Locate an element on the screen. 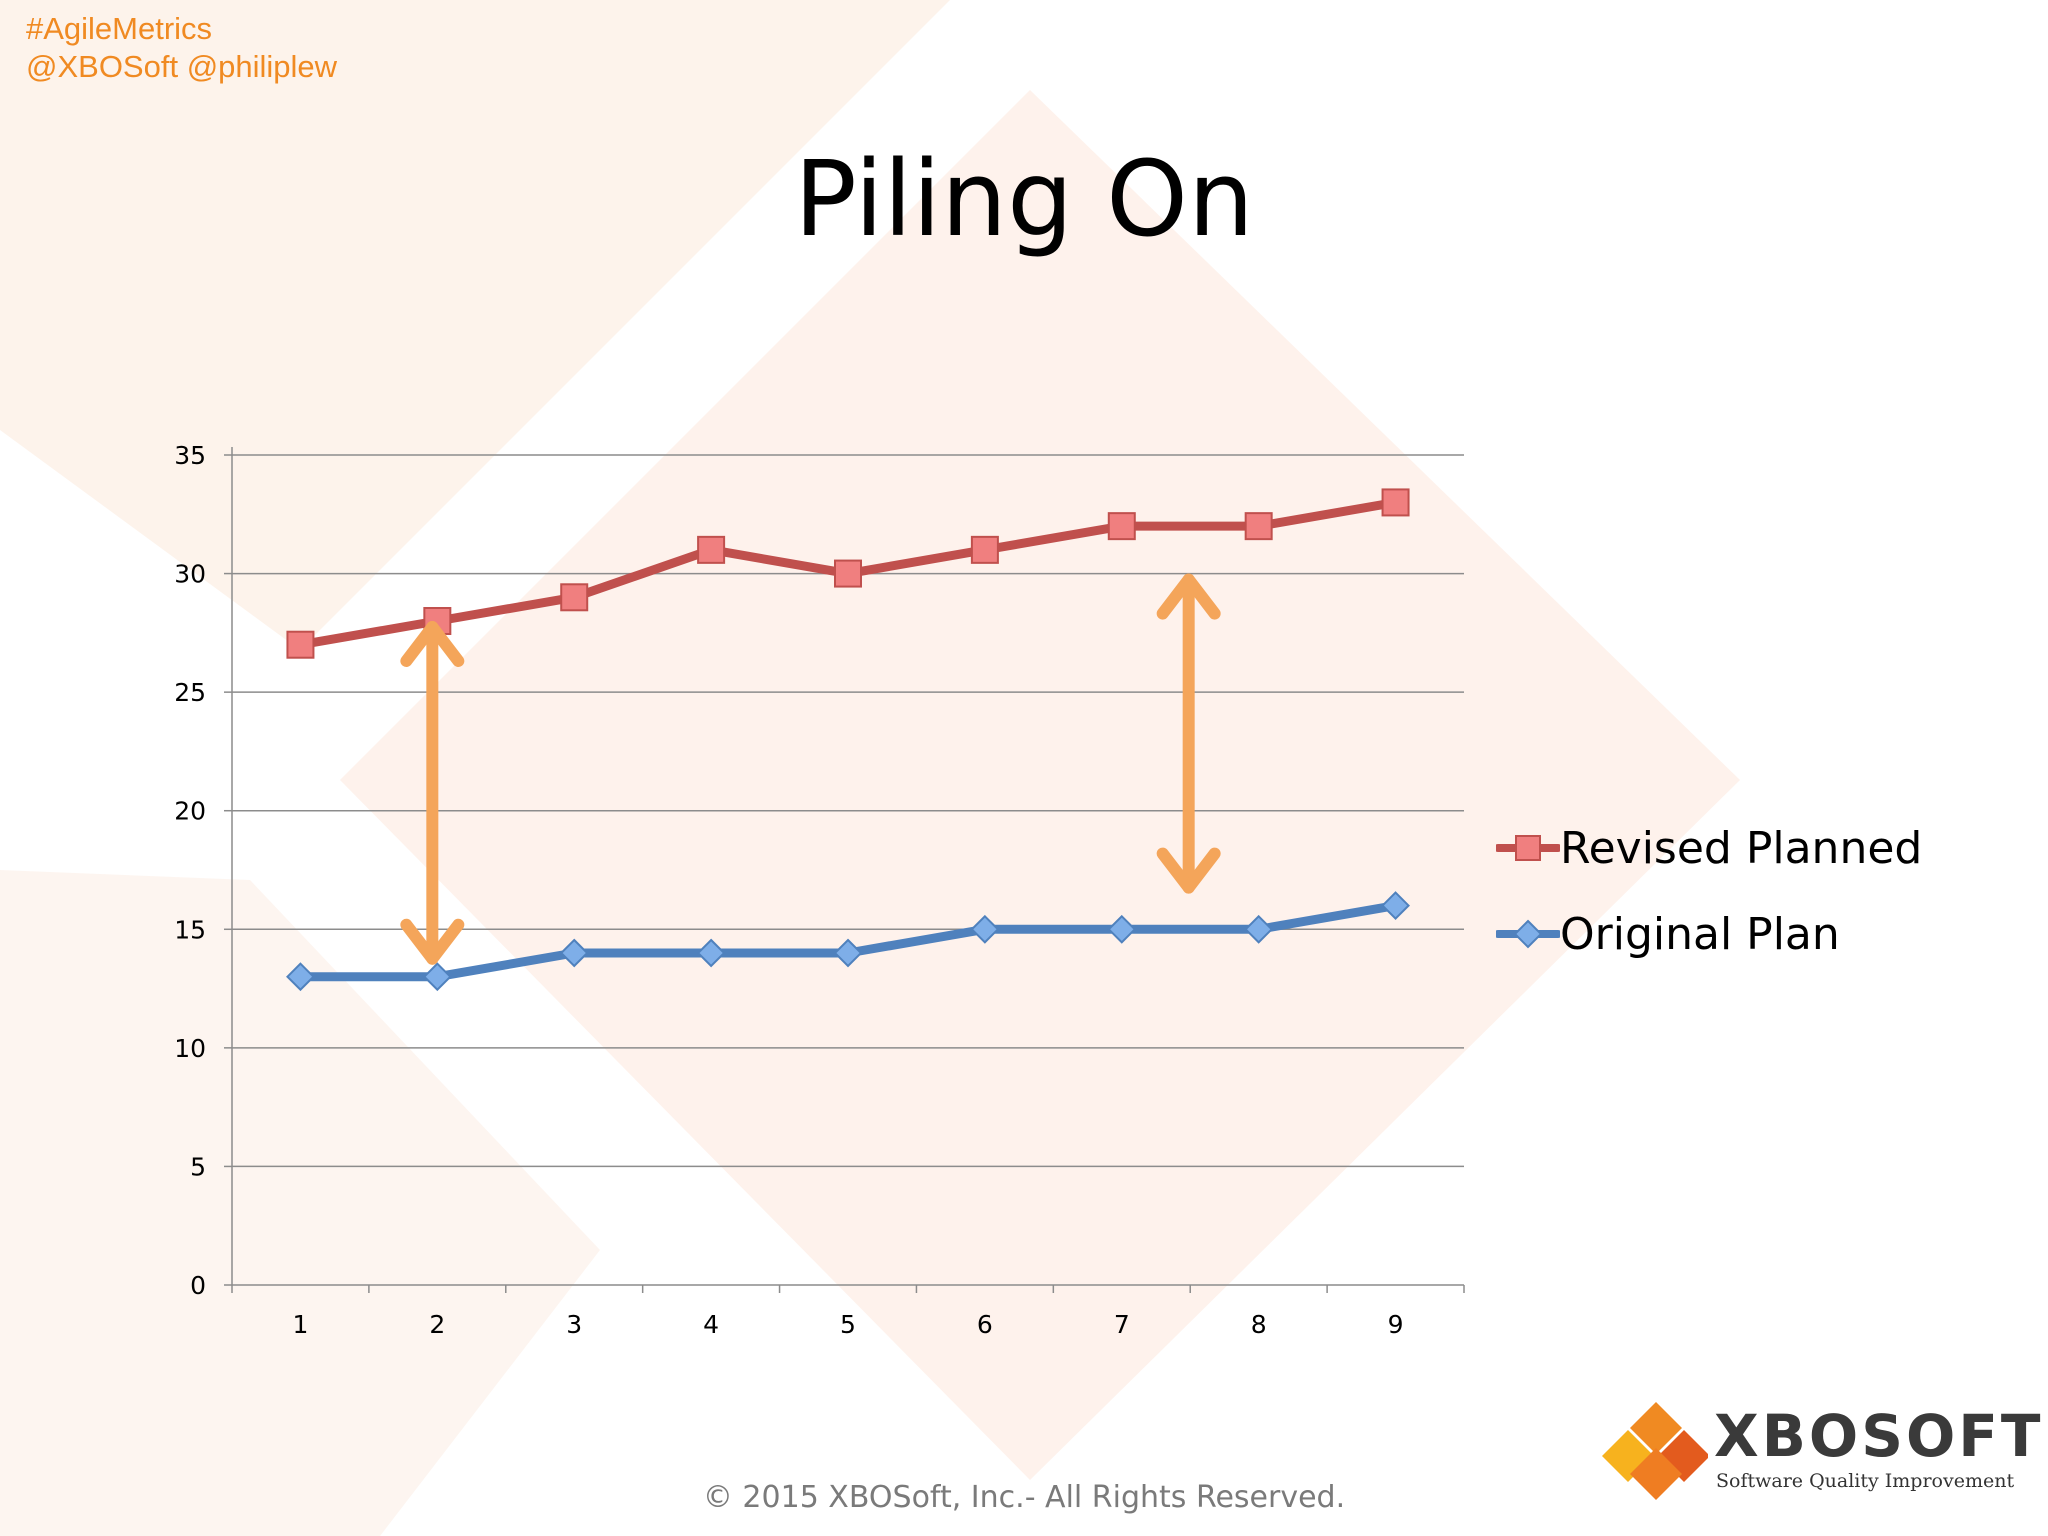  hashtags: #AgileMetrics @XBOSoft @philiplew is located at coordinates (181, 48).